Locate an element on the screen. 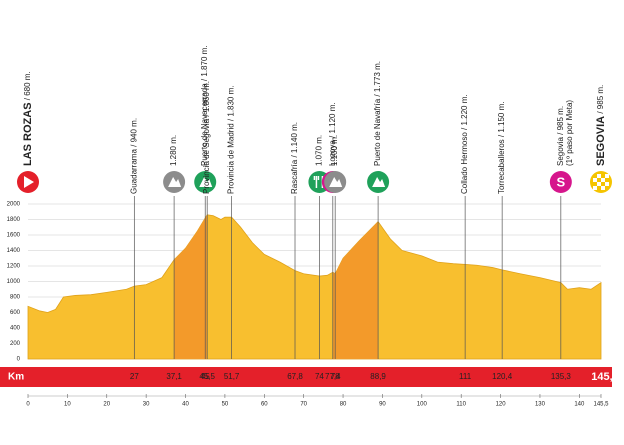  km-marker: 37,1 is located at coordinates (174, 376).